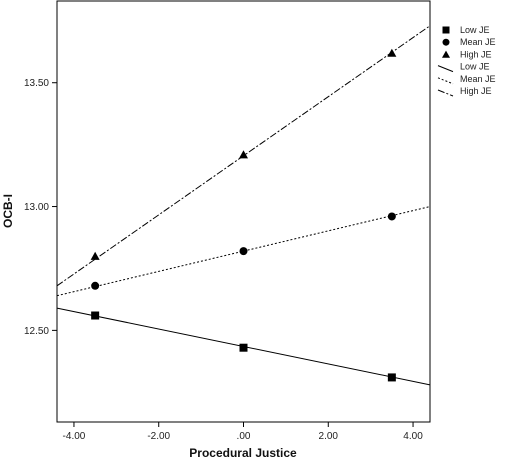 The image size is (513, 469). What do you see at coordinates (74, 436) in the screenshot?
I see `x-tick-label: -4.00` at bounding box center [74, 436].